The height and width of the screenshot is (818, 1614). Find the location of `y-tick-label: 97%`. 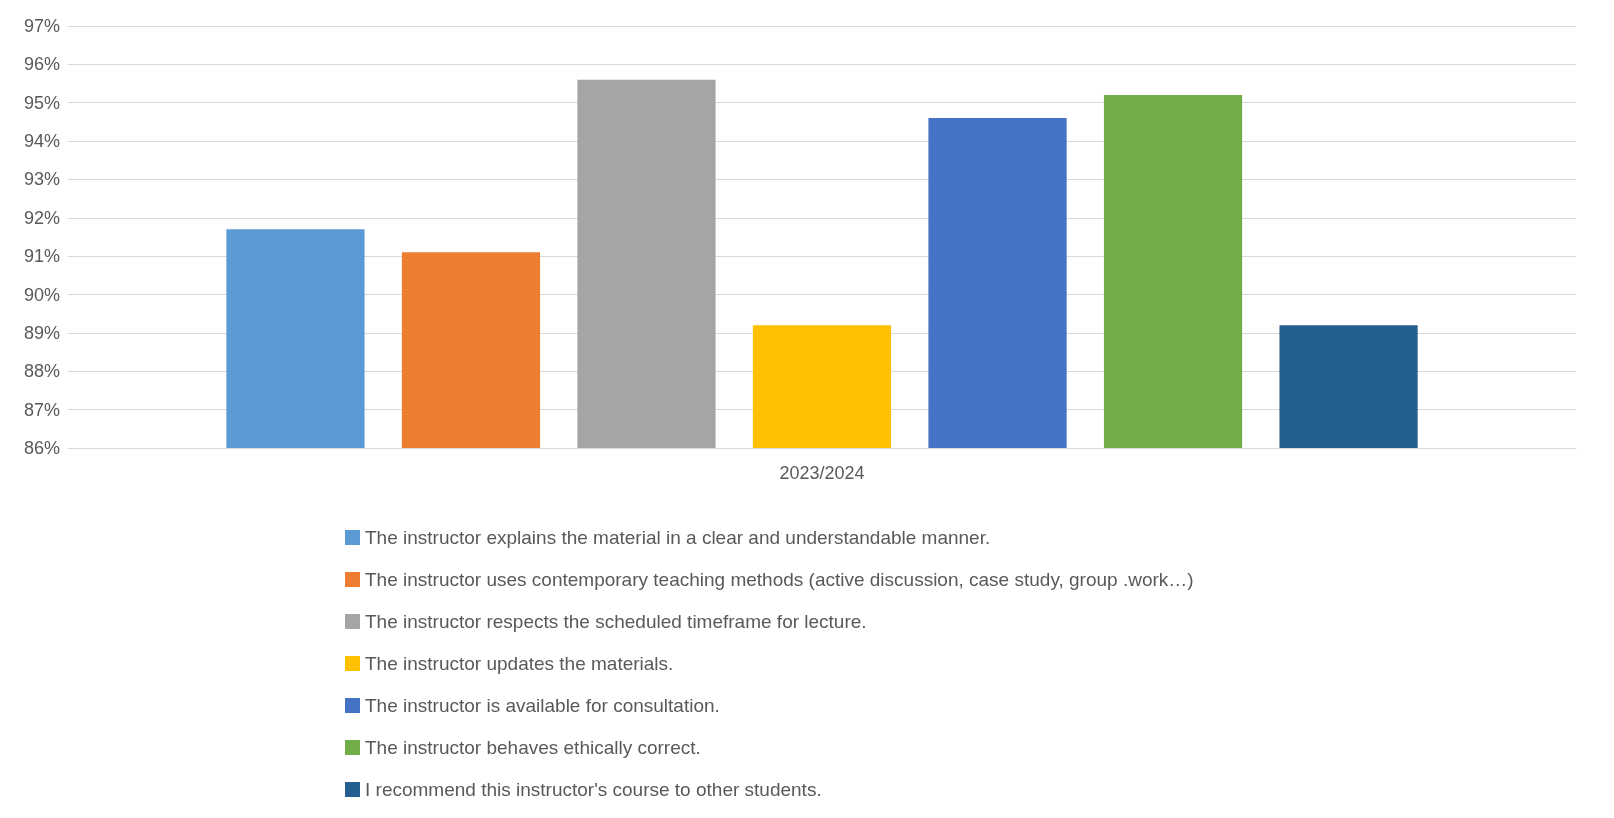

y-tick-label: 97% is located at coordinates (41, 26).